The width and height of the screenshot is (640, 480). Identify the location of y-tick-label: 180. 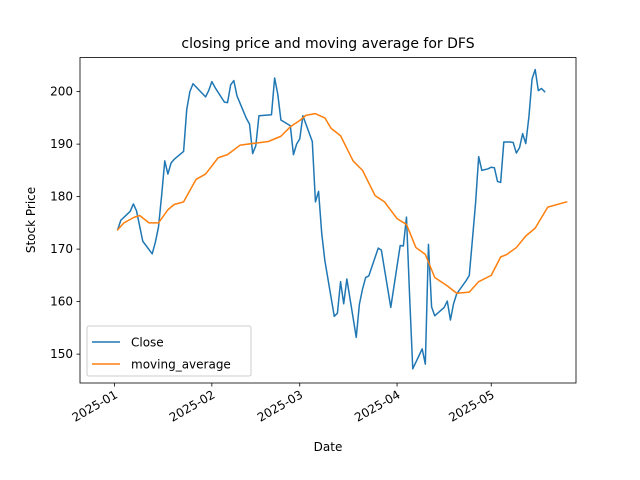
(61, 197).